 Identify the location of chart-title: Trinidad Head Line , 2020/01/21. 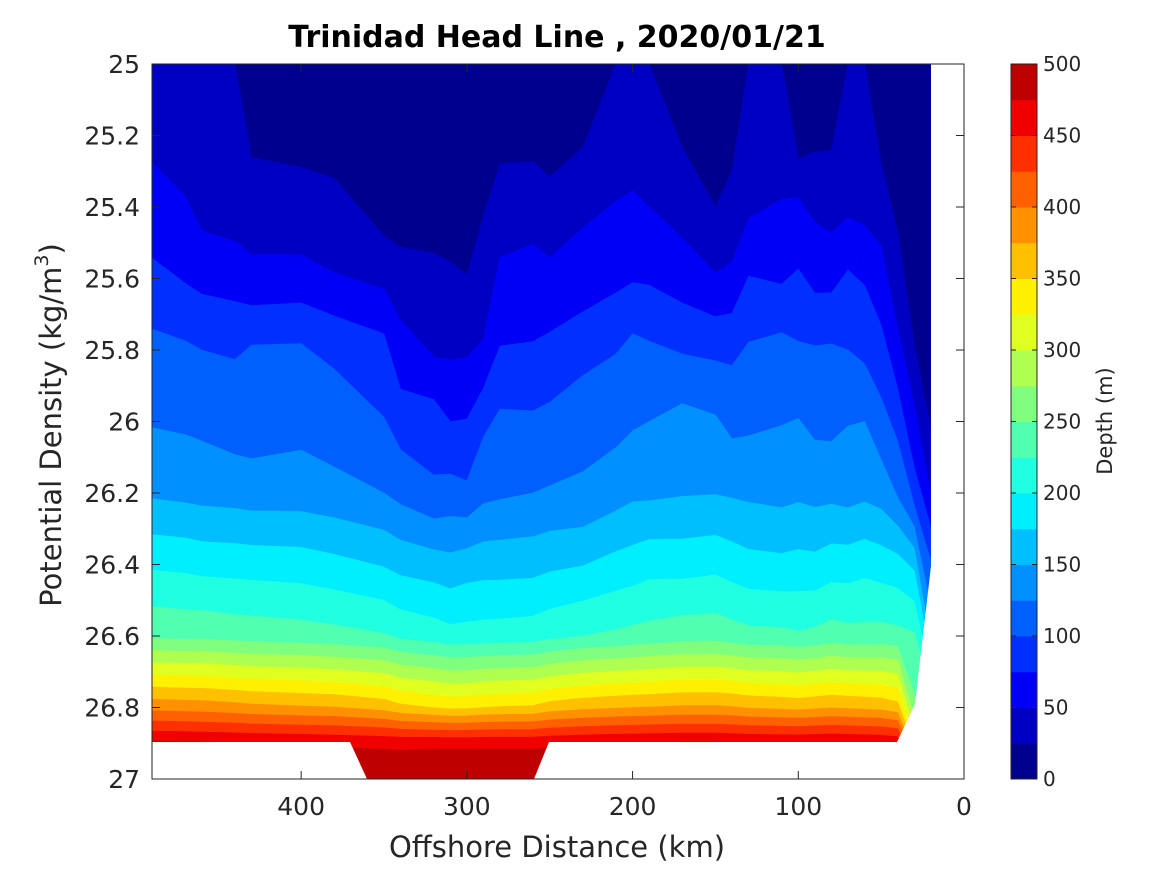
(556, 37).